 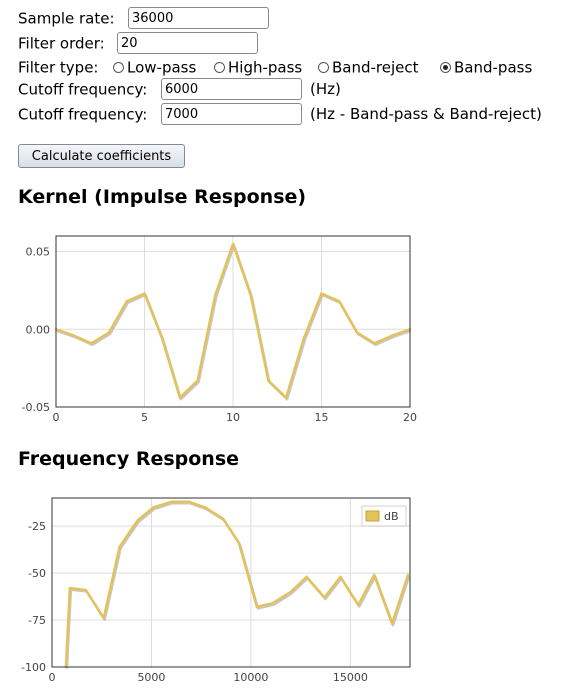 What do you see at coordinates (375, 67) in the screenshot?
I see `radio-band-reject-label: Band-reject` at bounding box center [375, 67].